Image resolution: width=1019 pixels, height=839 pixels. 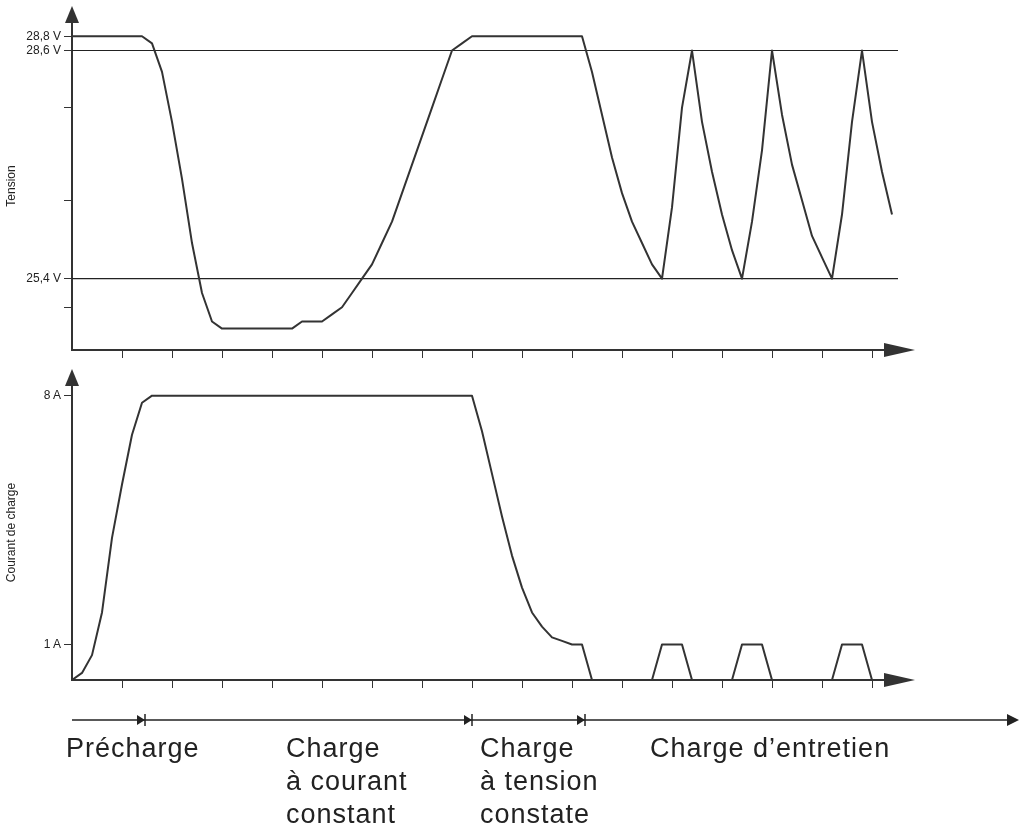 I want to click on text: Charge à courant constant, so click(x=347, y=781).